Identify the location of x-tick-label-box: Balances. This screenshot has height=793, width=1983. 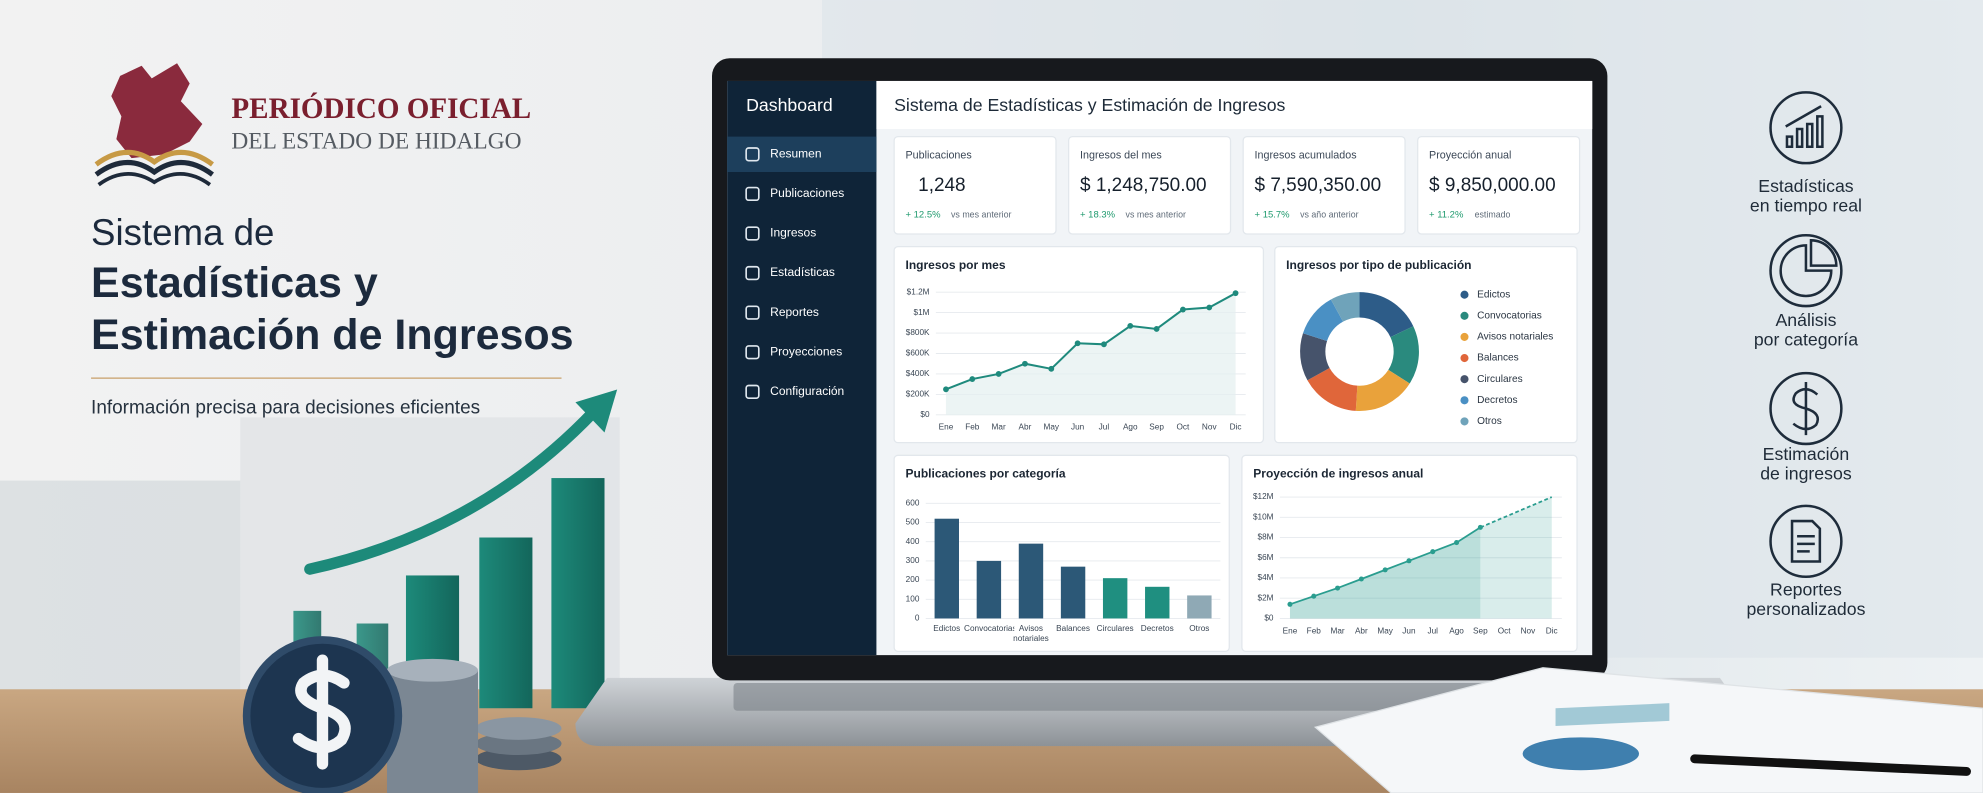
(1073, 629).